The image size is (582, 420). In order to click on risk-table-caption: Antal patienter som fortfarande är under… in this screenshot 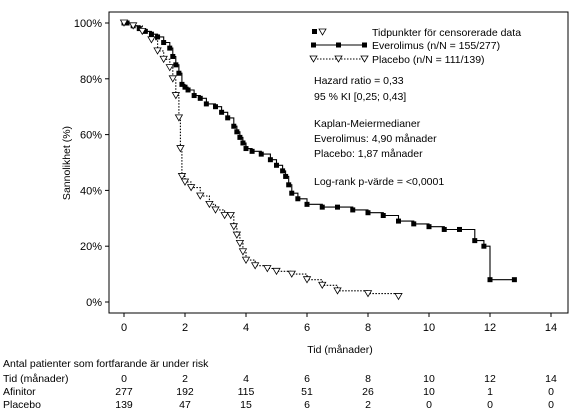, I will do `click(106, 364)`.